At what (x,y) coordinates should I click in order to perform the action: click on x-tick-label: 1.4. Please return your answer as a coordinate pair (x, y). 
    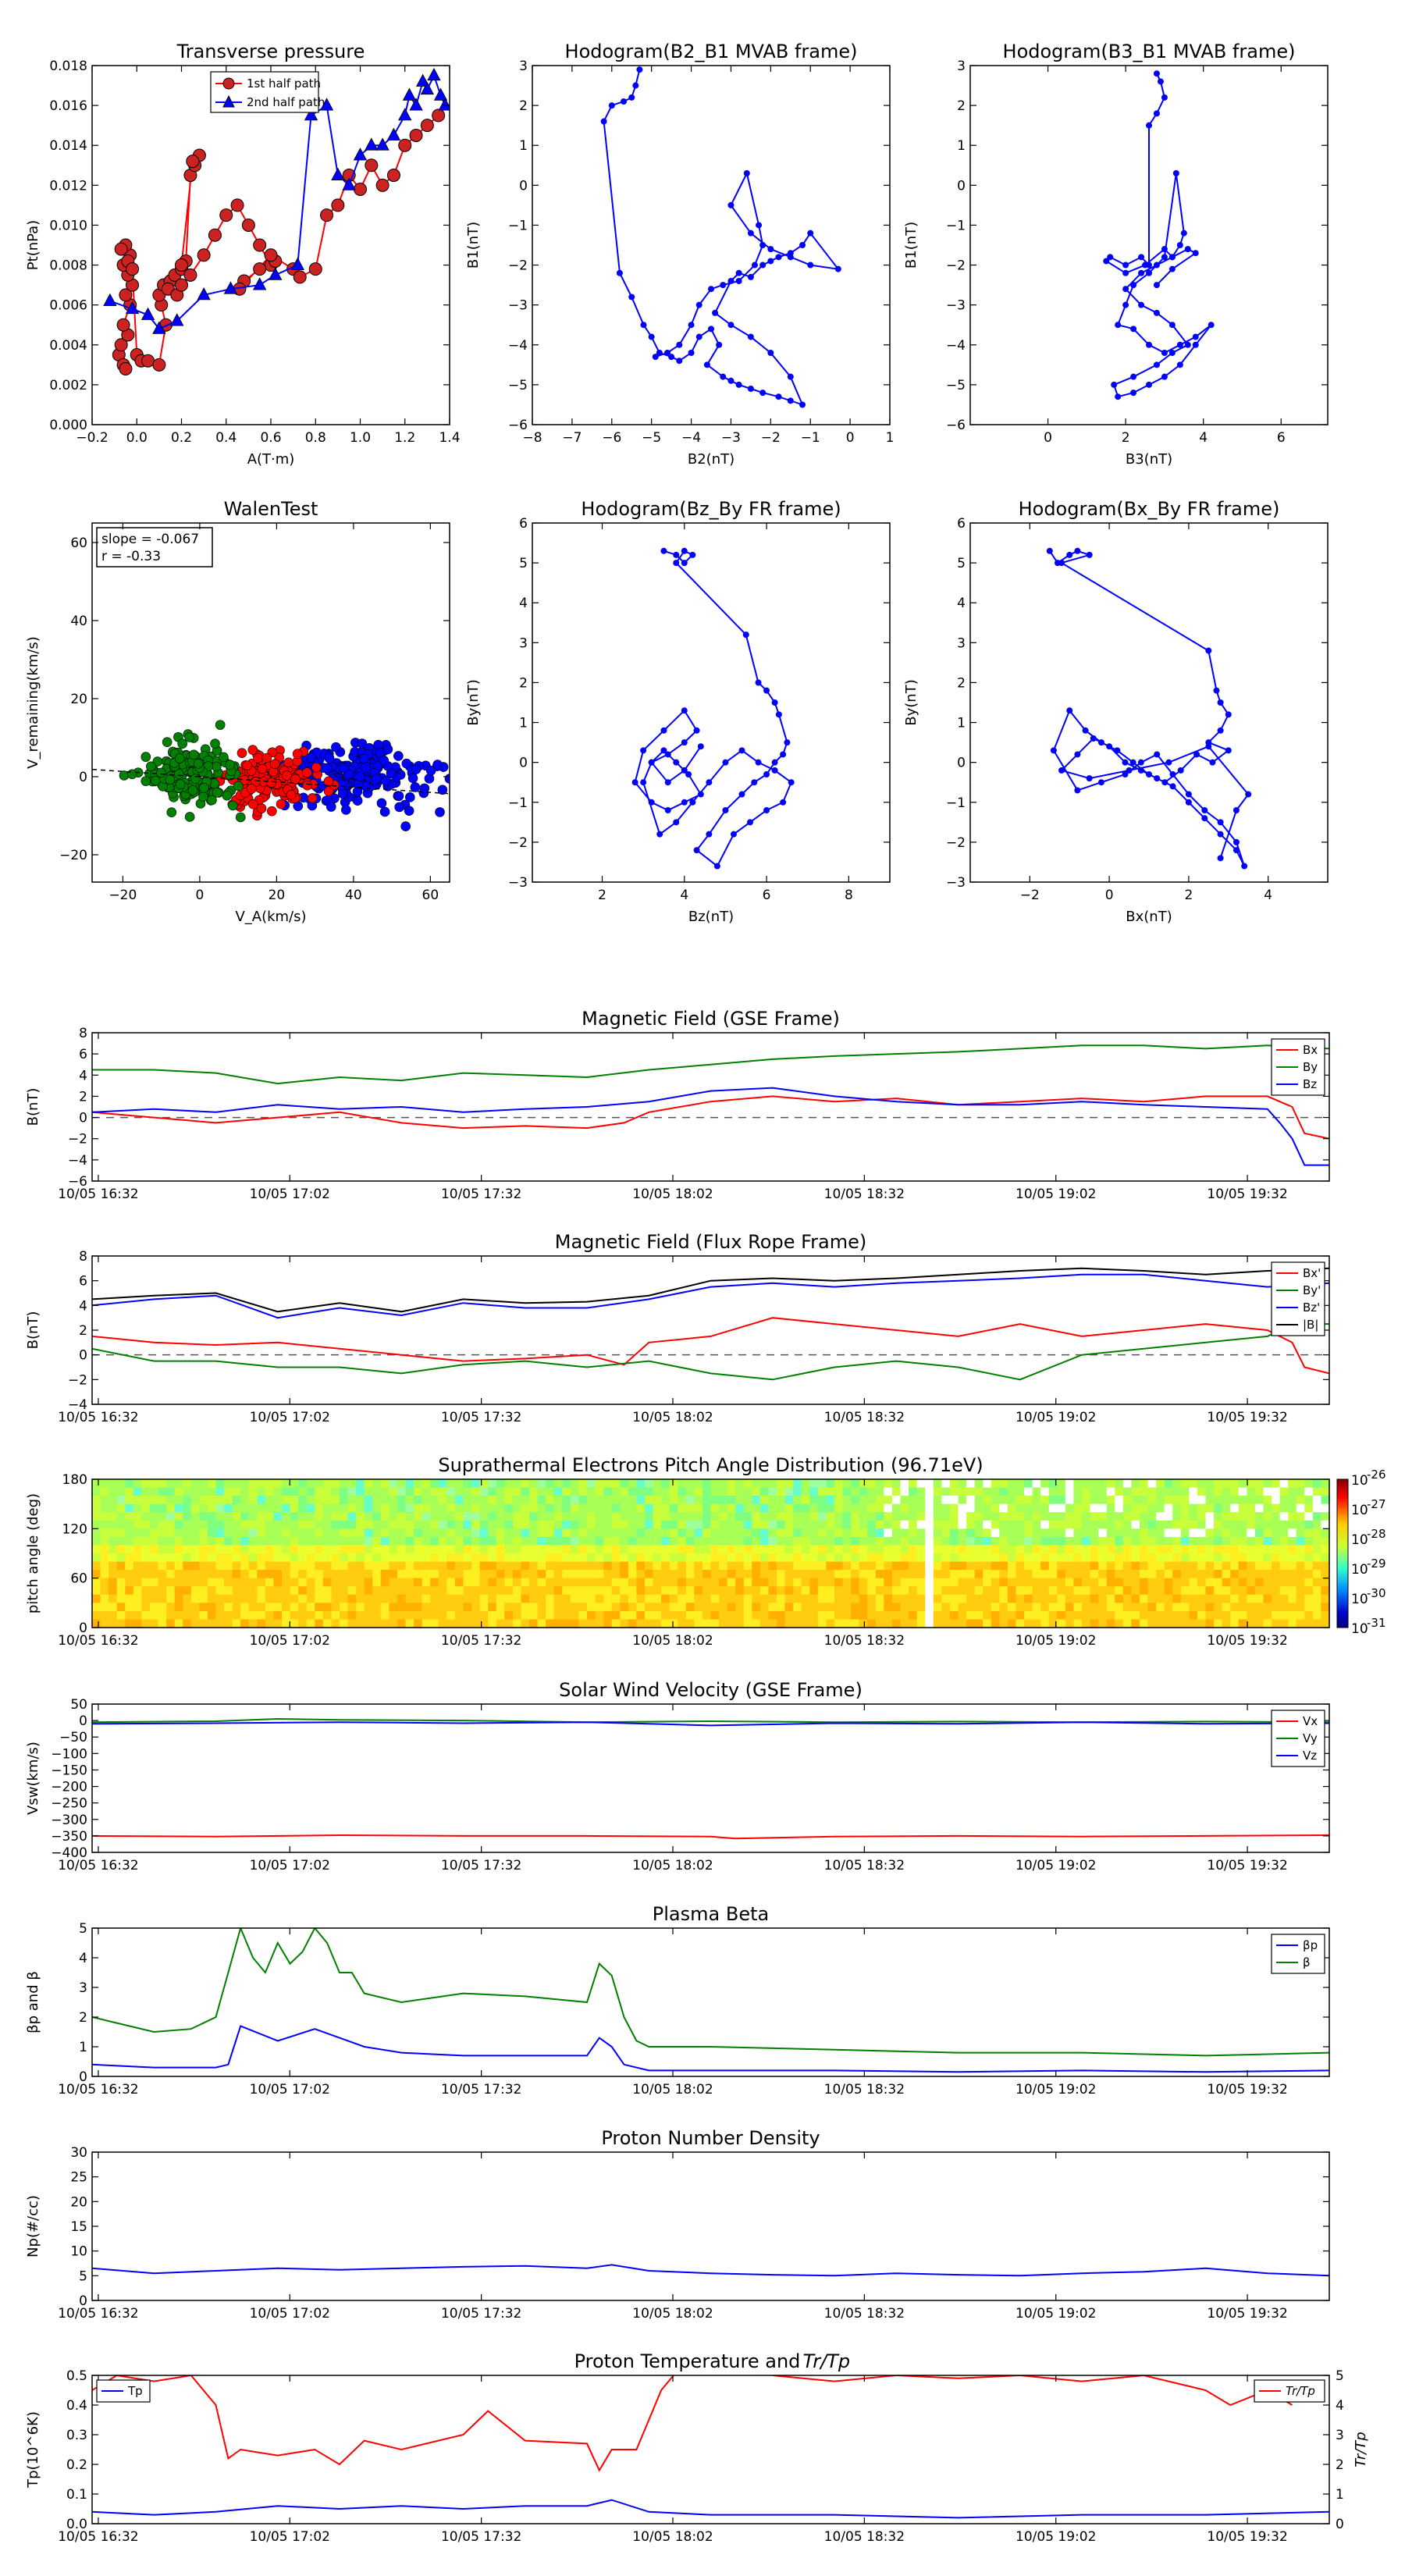
    Looking at the image, I should click on (449, 438).